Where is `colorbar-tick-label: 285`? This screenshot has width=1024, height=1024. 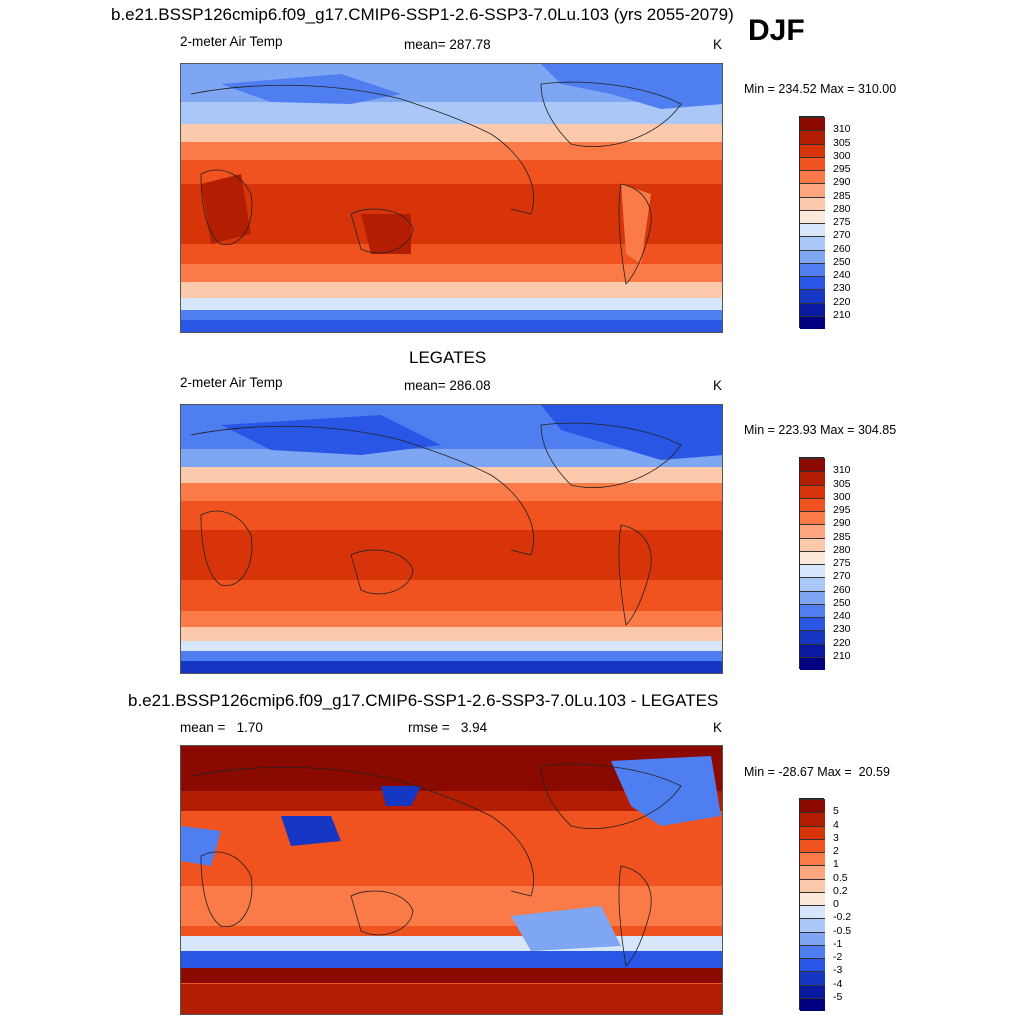
colorbar-tick-label: 285 is located at coordinates (842, 536).